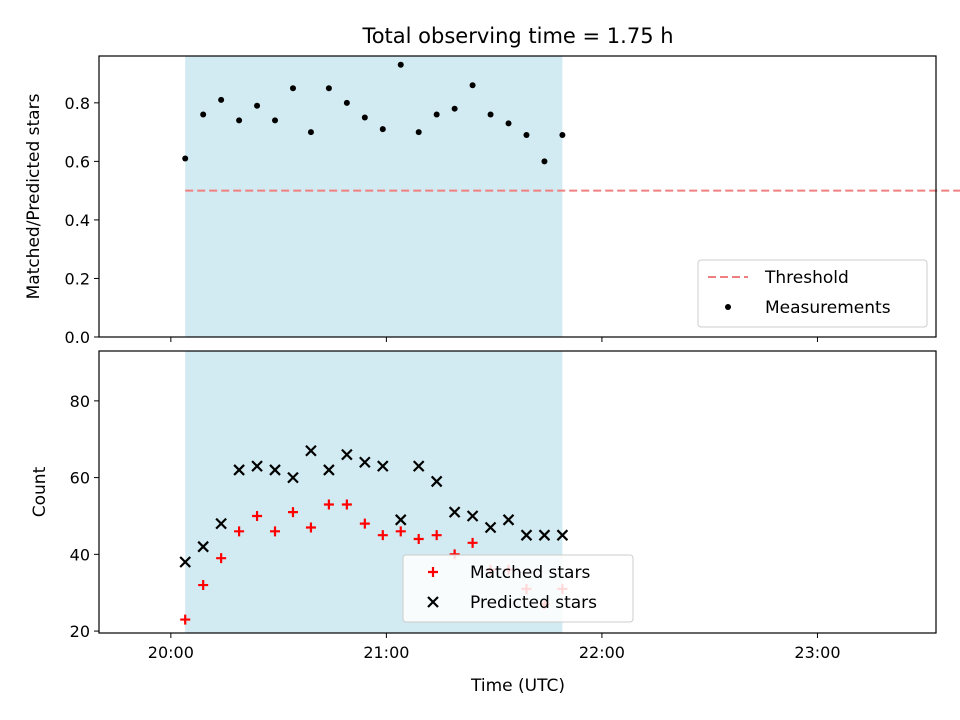 The width and height of the screenshot is (960, 720). What do you see at coordinates (728, 307) in the screenshot?
I see `legend-measurement-swatch` at bounding box center [728, 307].